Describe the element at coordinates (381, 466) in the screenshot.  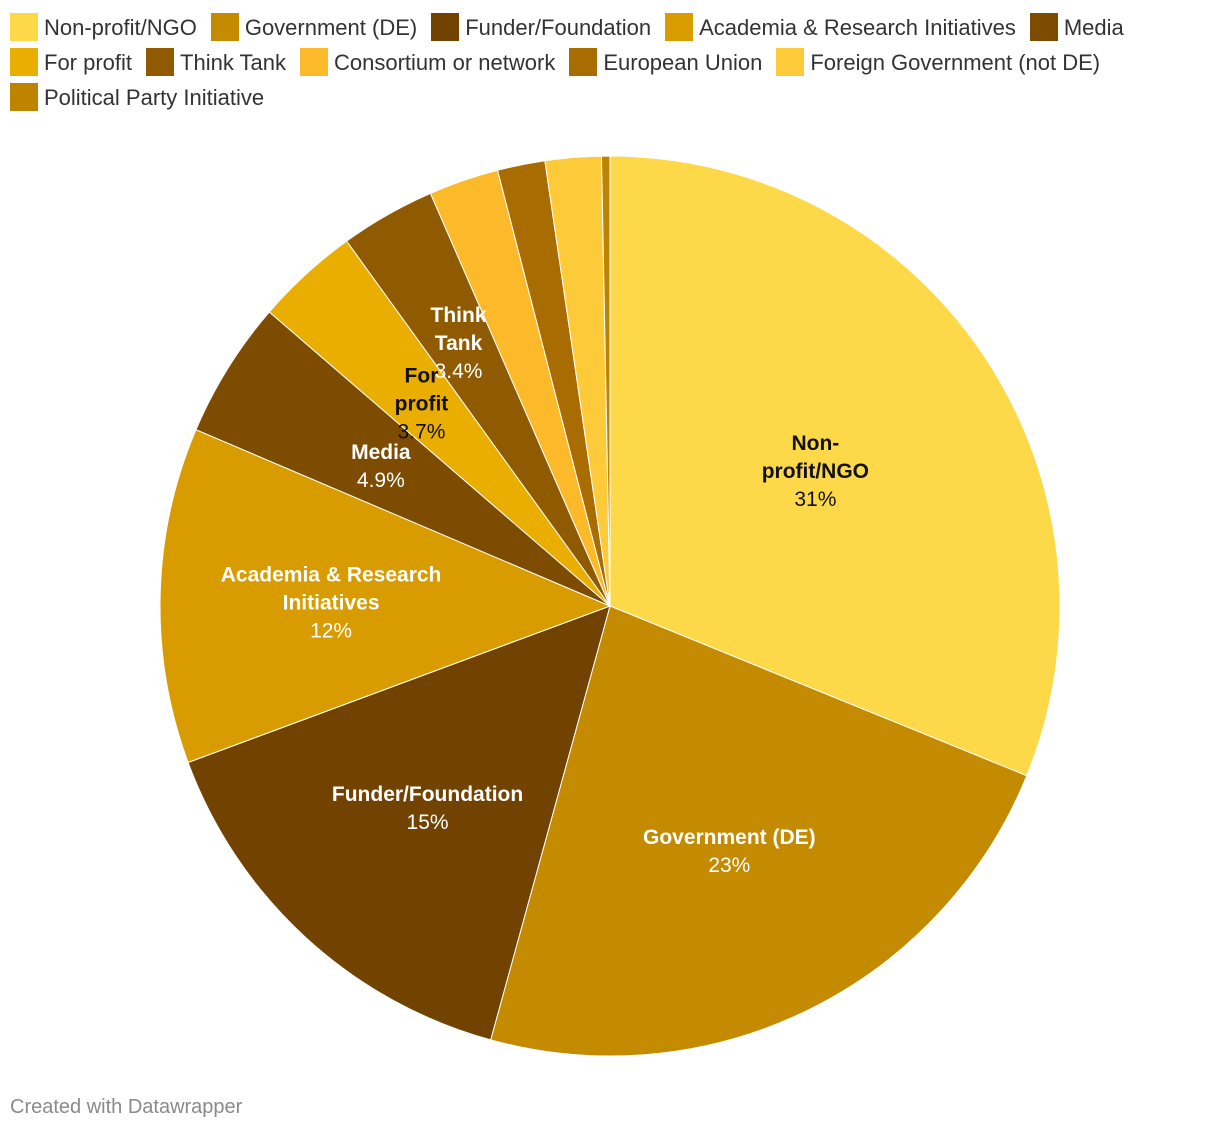
I see `slice-label-media: Media 4.9%` at that location.